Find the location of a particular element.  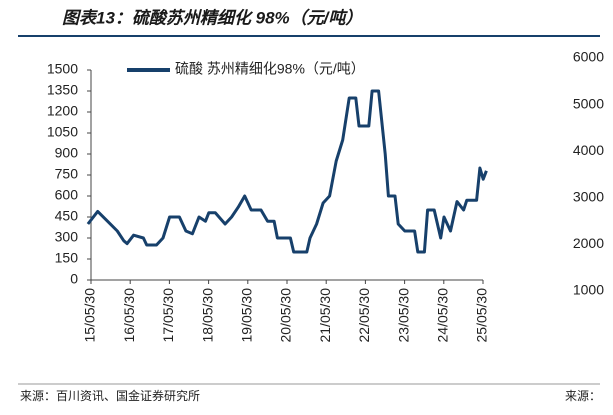

y-tick-label: 1500 is located at coordinates (62, 69).